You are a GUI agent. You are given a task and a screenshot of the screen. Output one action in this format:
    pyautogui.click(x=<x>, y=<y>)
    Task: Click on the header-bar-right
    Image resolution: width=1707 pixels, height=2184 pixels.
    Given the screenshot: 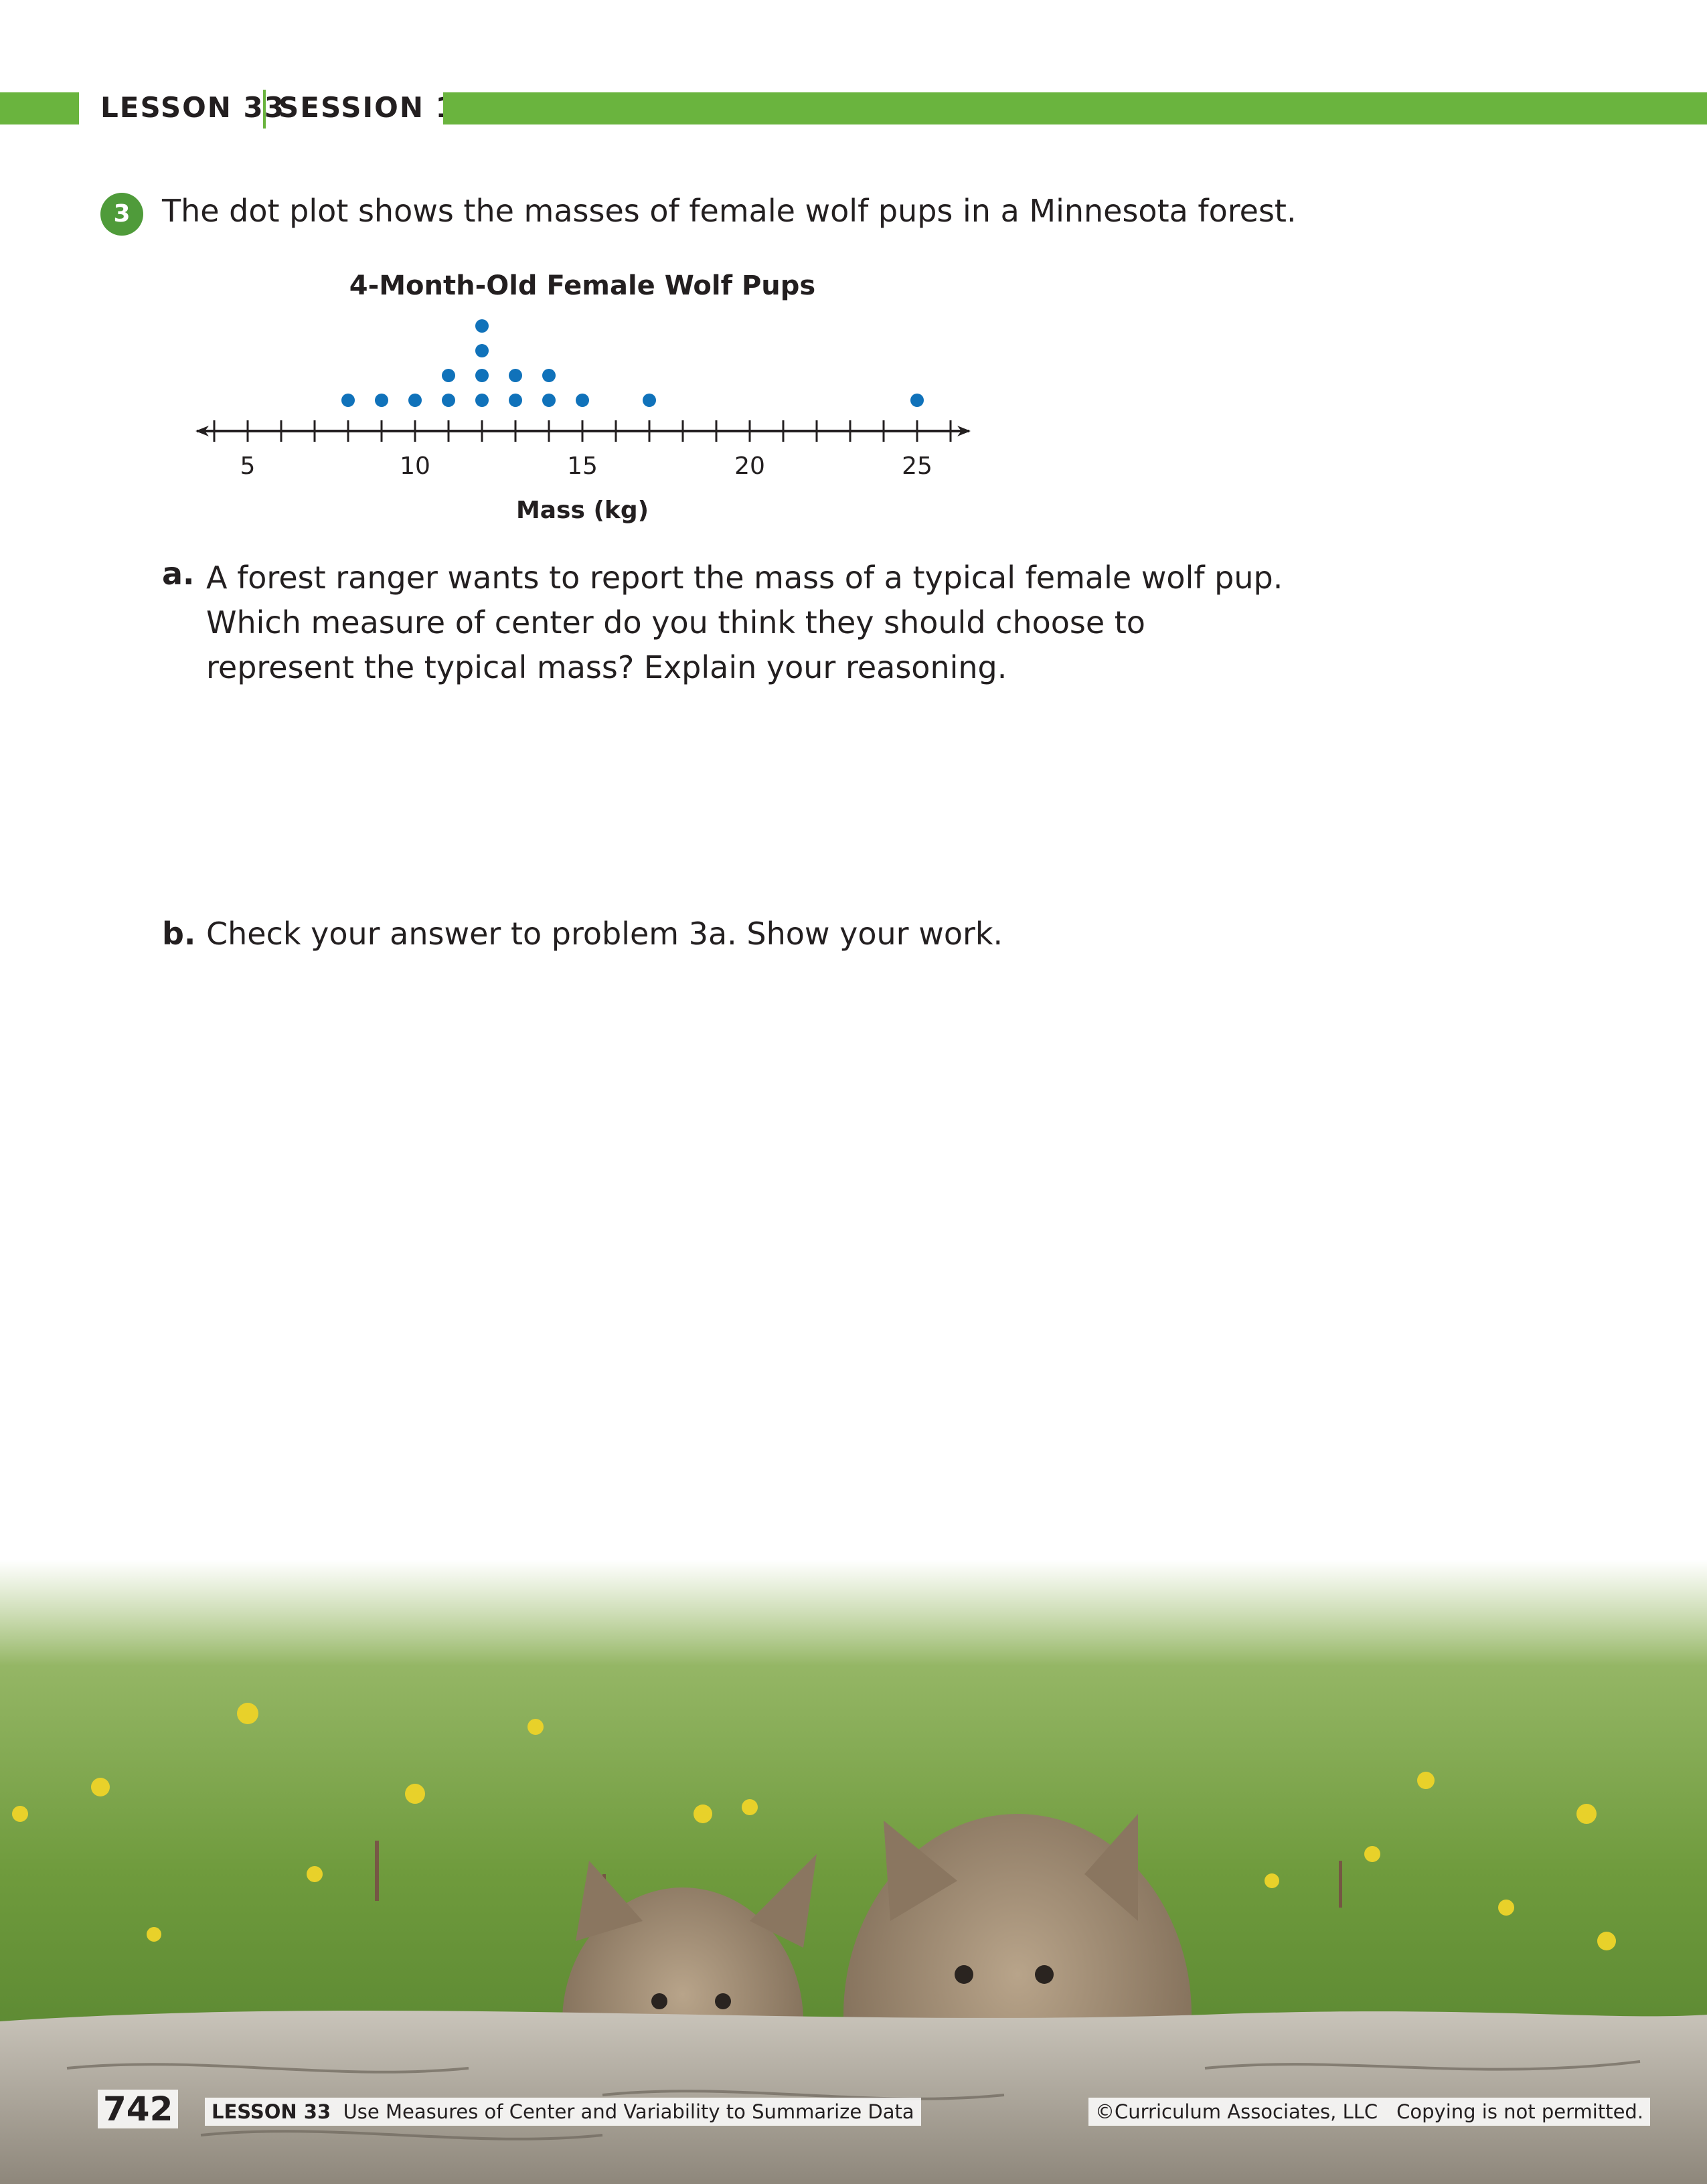 What is the action you would take?
    pyautogui.click(x=1075, y=108)
    